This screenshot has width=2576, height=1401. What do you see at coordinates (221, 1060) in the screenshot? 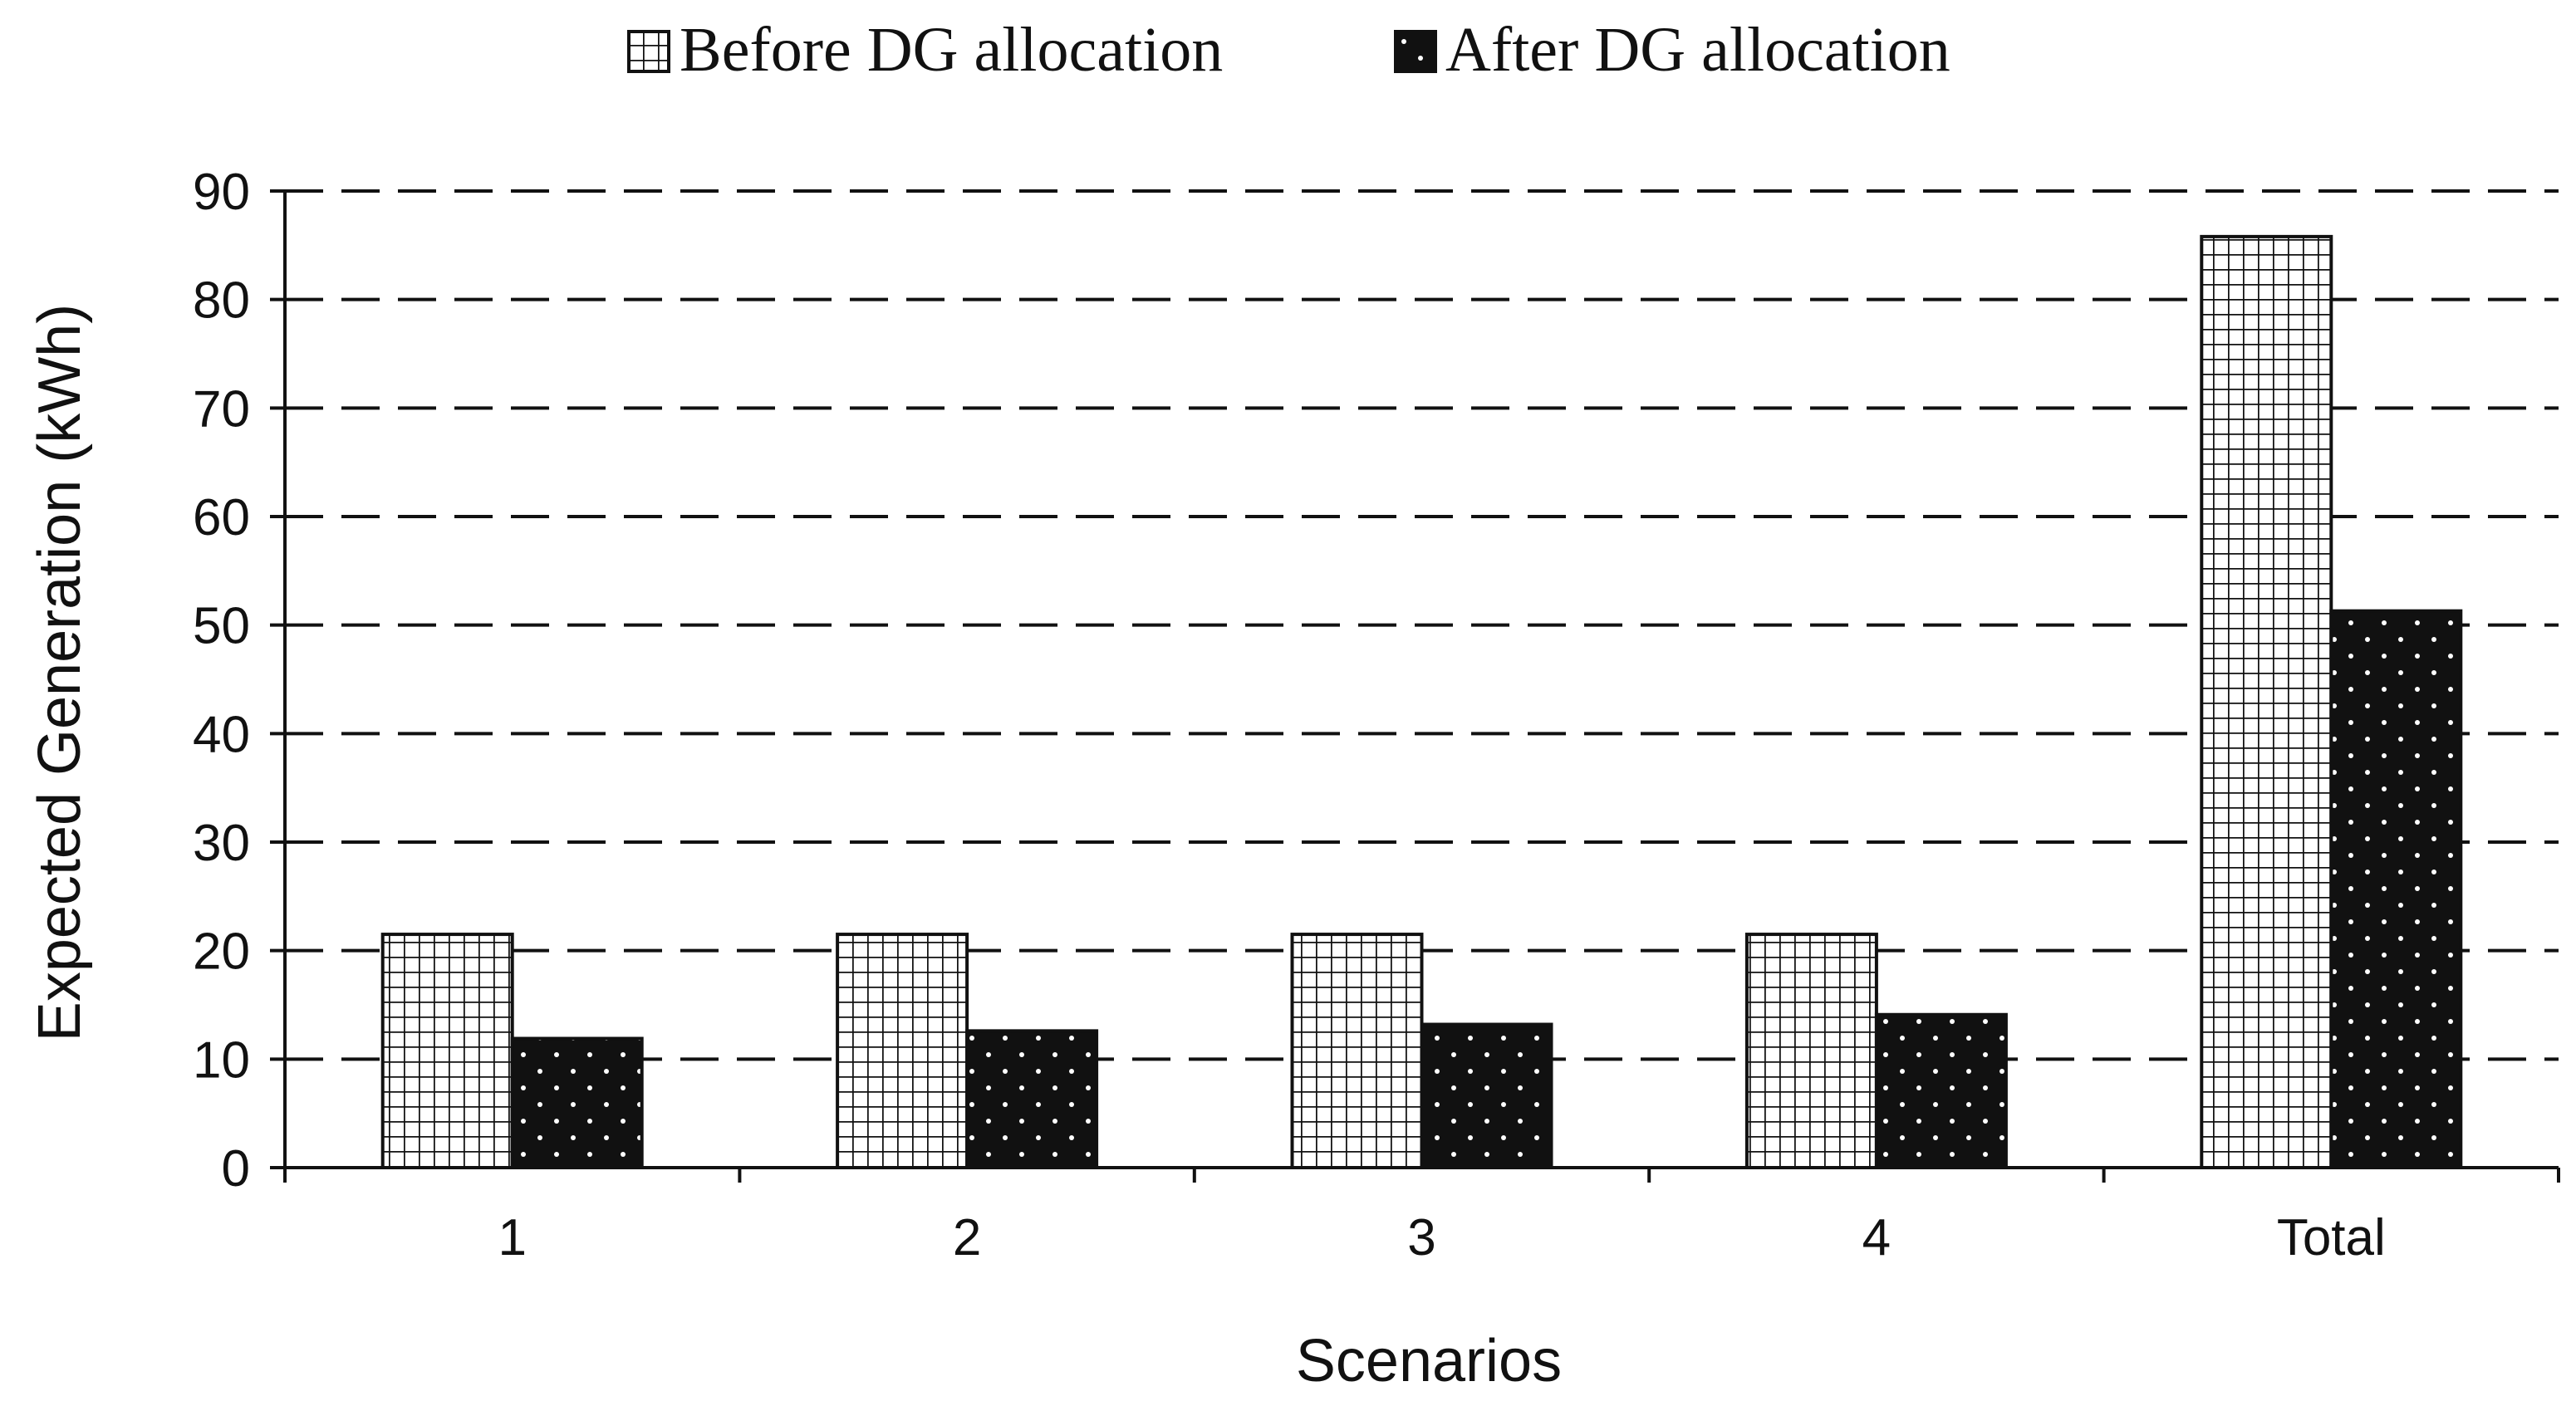
I see `y-tick-label-10: 10` at bounding box center [221, 1060].